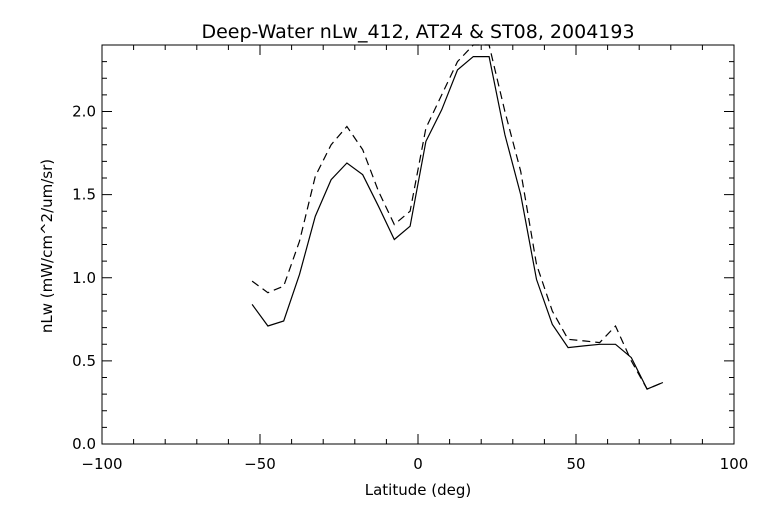 This screenshot has width=768, height=512. What do you see at coordinates (260, 464) in the screenshot?
I see `x-tick-label: −50` at bounding box center [260, 464].